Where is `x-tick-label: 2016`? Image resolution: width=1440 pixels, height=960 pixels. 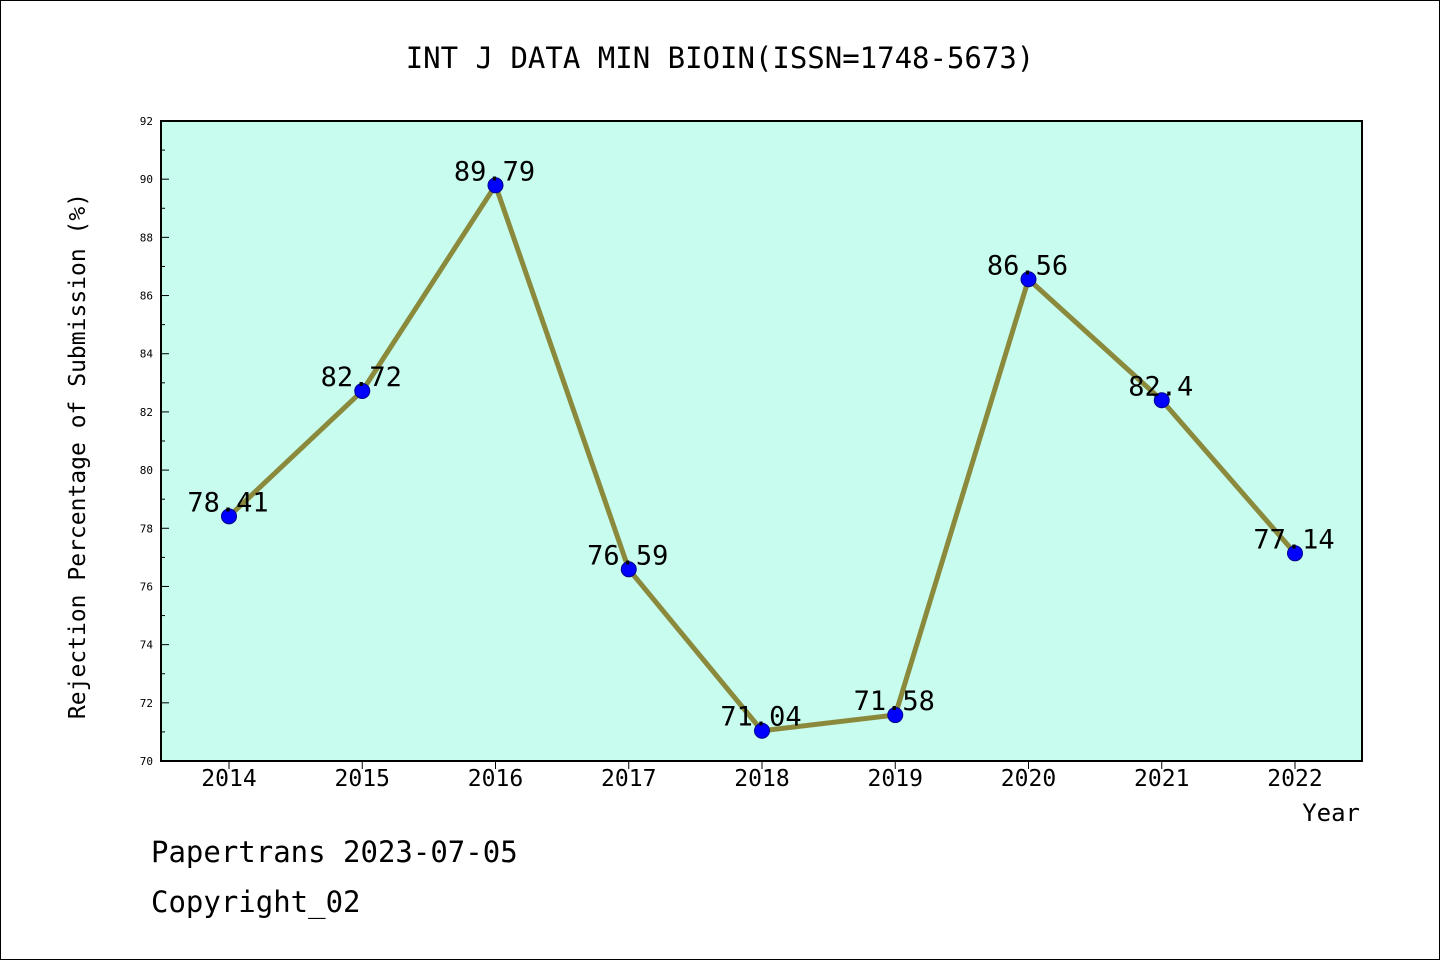
x-tick-label: 2016 is located at coordinates (495, 779).